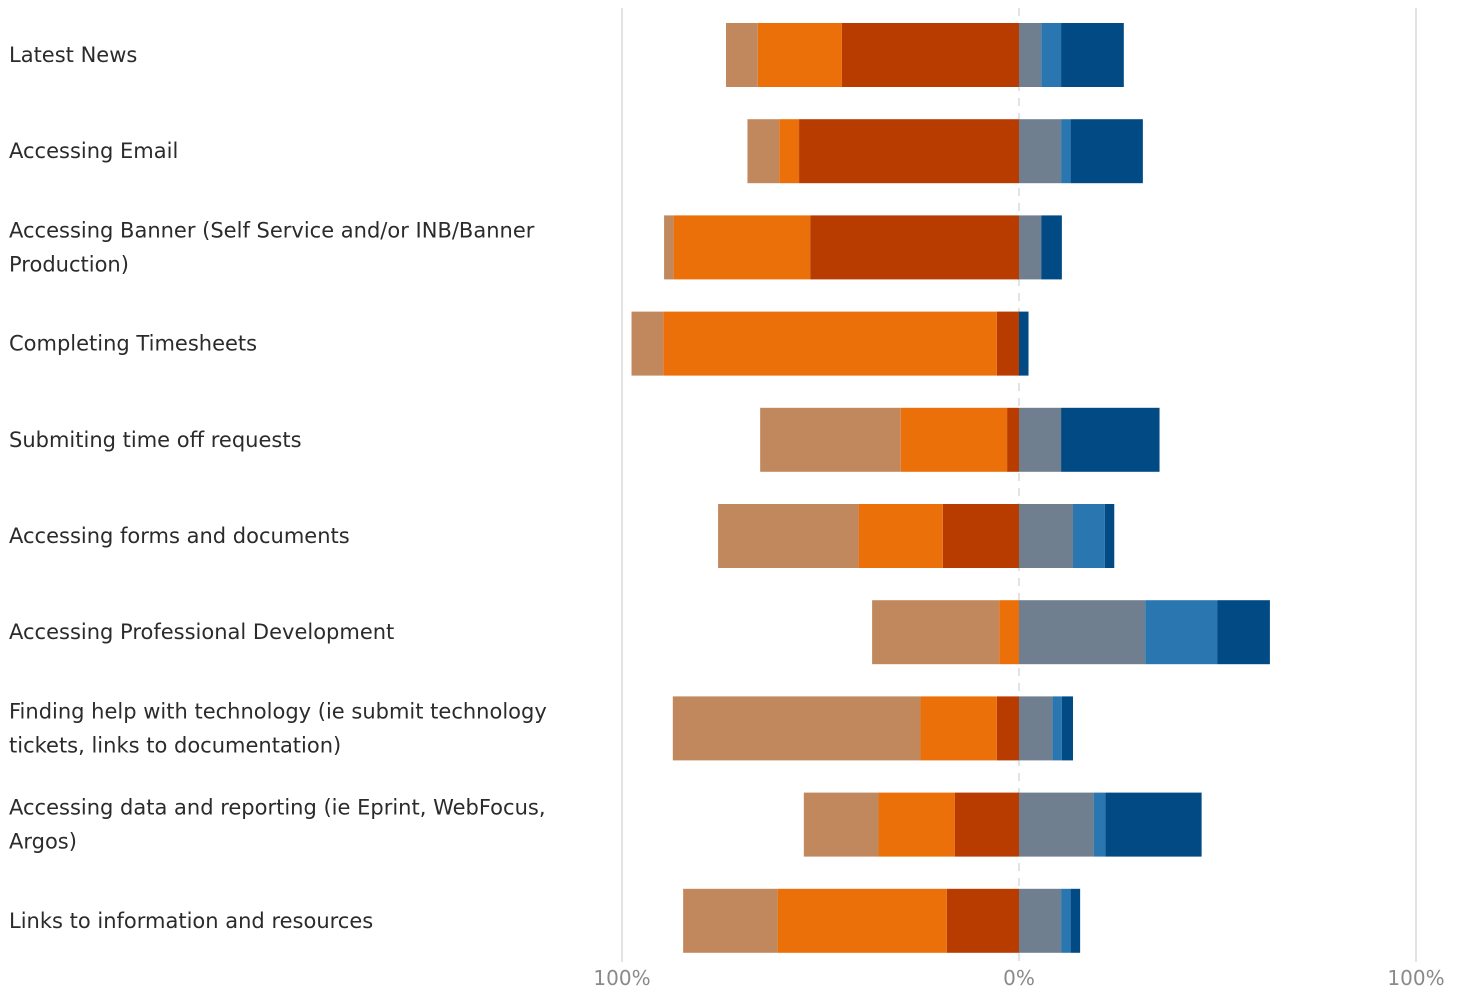  What do you see at coordinates (175, 745) in the screenshot?
I see `category-label-line: tickets, links to documentation)` at bounding box center [175, 745].